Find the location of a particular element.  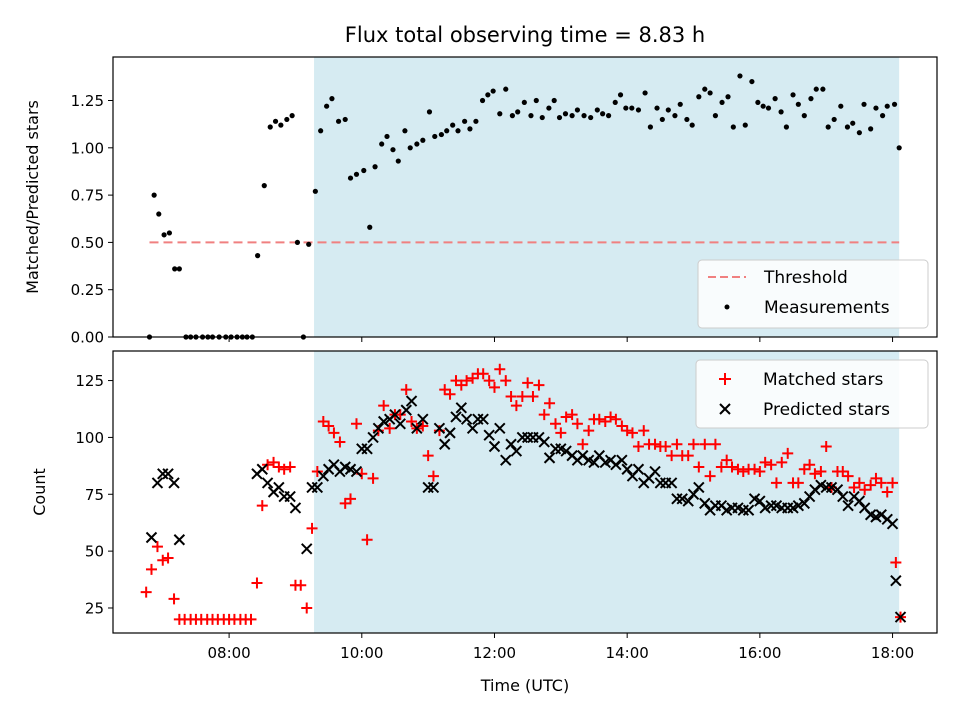

x-tick-label: 14:00 is located at coordinates (627, 653).